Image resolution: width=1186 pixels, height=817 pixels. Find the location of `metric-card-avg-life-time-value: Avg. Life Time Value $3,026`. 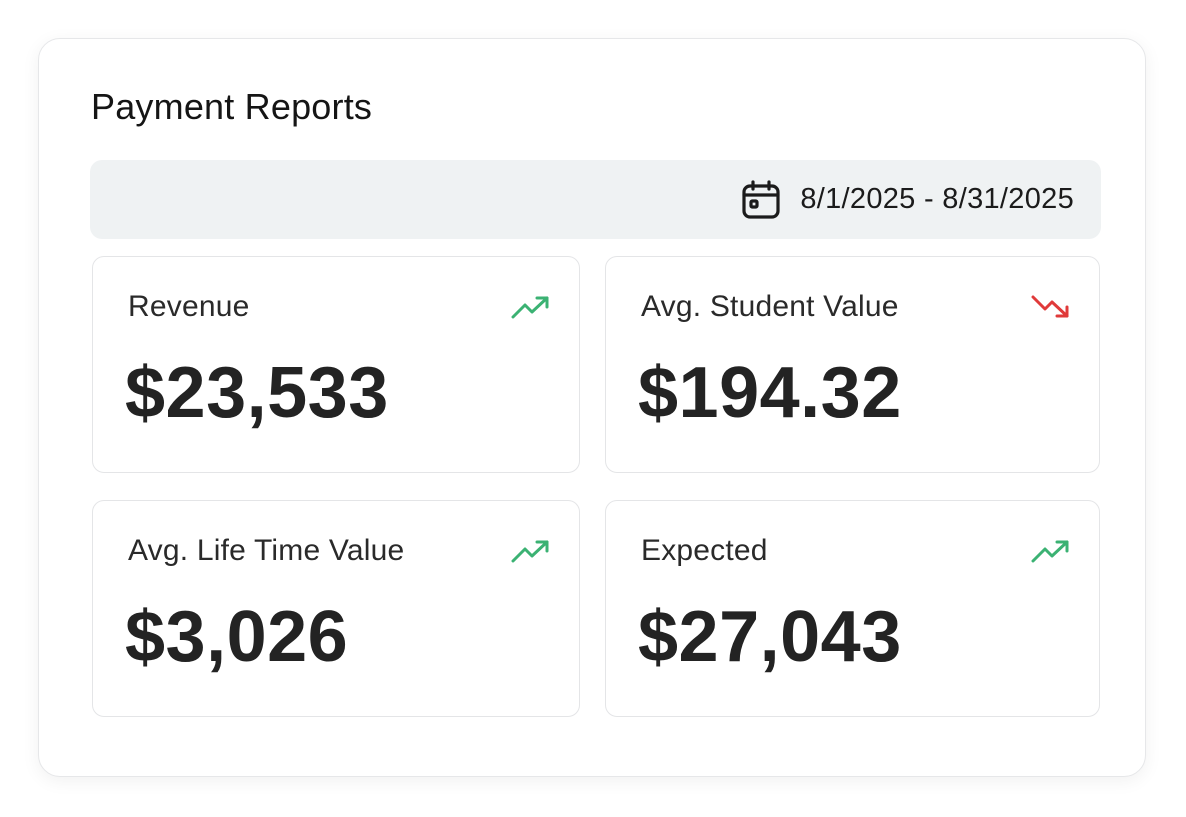

metric-card-avg-life-time-value: Avg. Life Time Value $3,026 is located at coordinates (336, 608).